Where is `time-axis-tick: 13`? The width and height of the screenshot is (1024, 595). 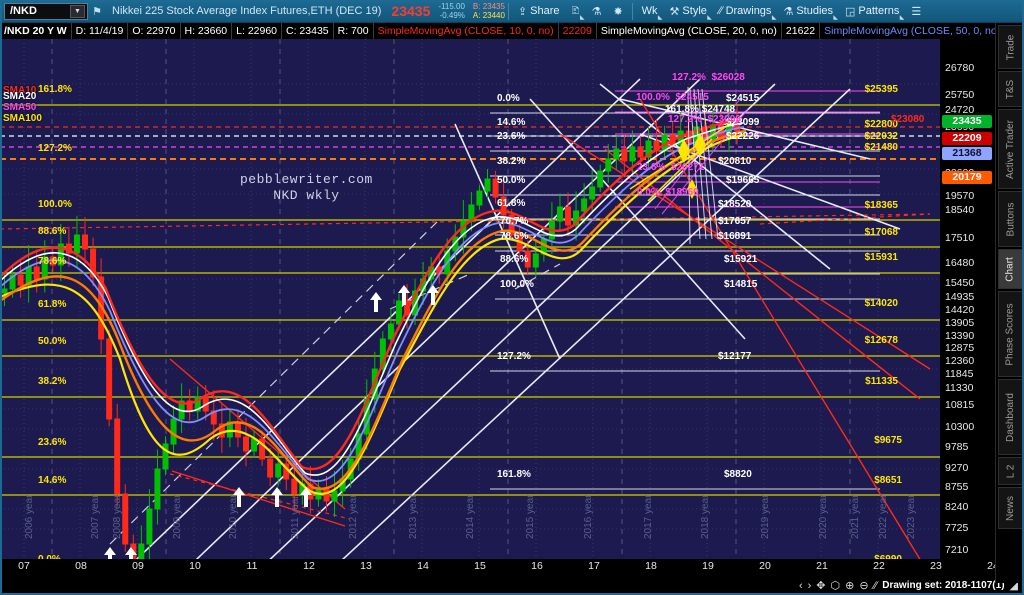
time-axis-tick: 13 is located at coordinates (366, 566).